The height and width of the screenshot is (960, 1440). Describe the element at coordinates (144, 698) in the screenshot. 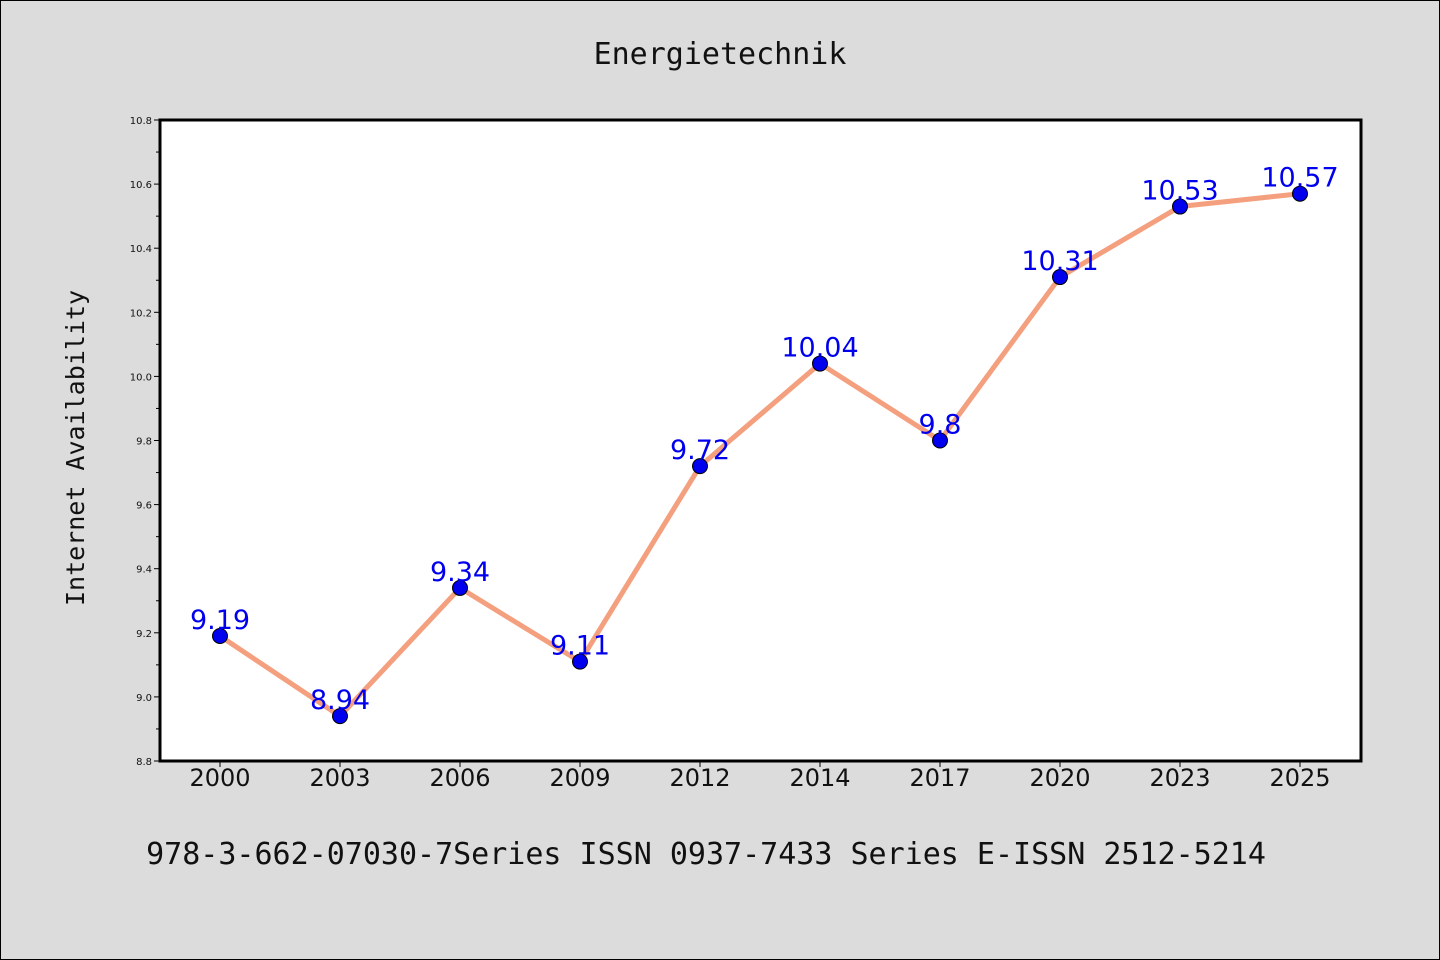

I see `y-tick-label: 9.0` at that location.